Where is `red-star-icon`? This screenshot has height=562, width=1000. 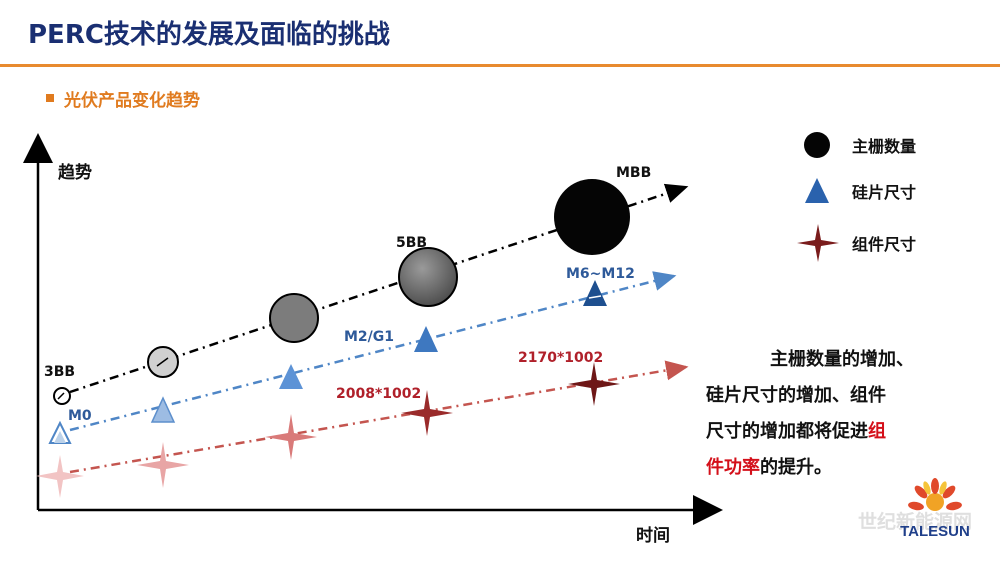 red-star-icon is located at coordinates (818, 243).